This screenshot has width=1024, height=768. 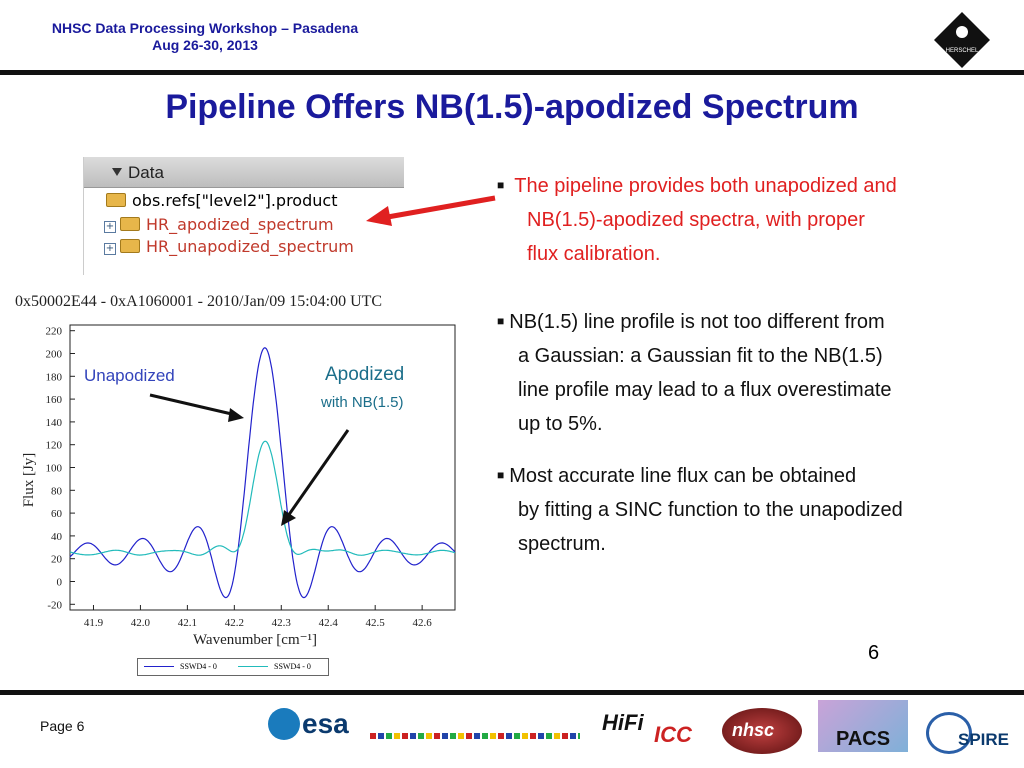 I want to click on y-tick-label: 100, so click(x=54, y=469).